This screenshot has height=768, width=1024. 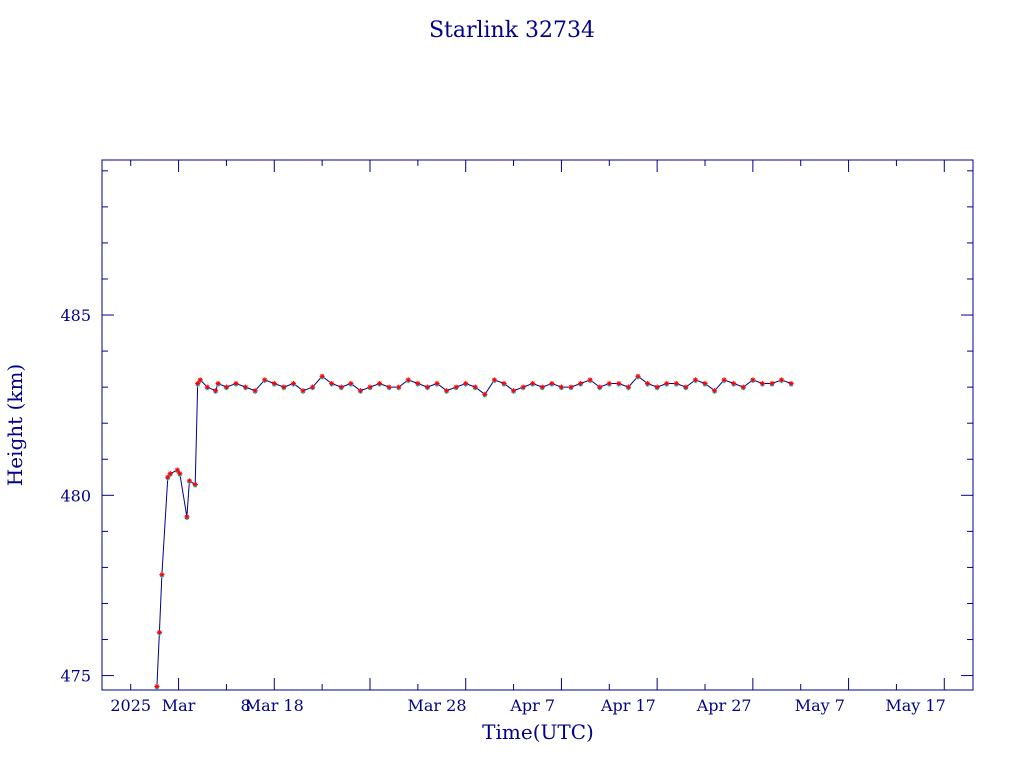 I want to click on y-tick-label: 485, so click(x=75, y=315).